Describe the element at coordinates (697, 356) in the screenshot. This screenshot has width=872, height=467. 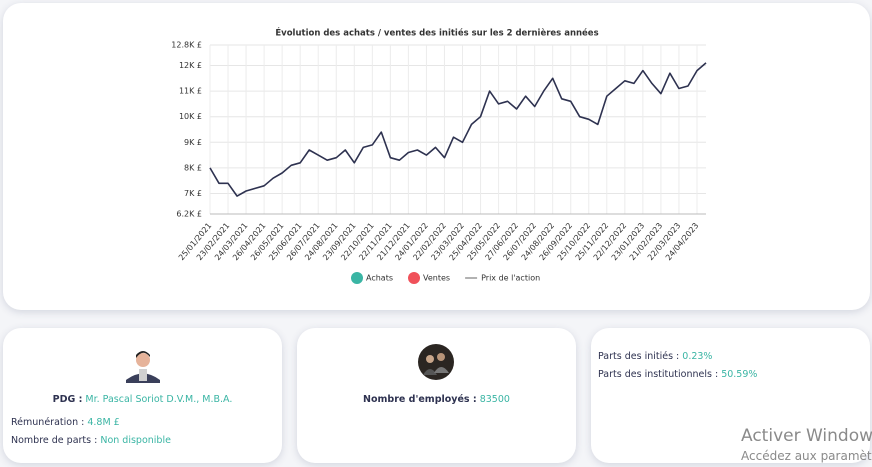
I see `value: 0.23%` at that location.